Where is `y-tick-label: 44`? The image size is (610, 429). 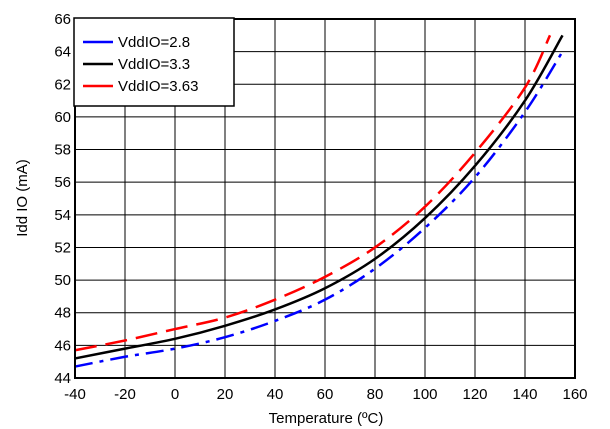 y-tick-label: 44 is located at coordinates (62, 378).